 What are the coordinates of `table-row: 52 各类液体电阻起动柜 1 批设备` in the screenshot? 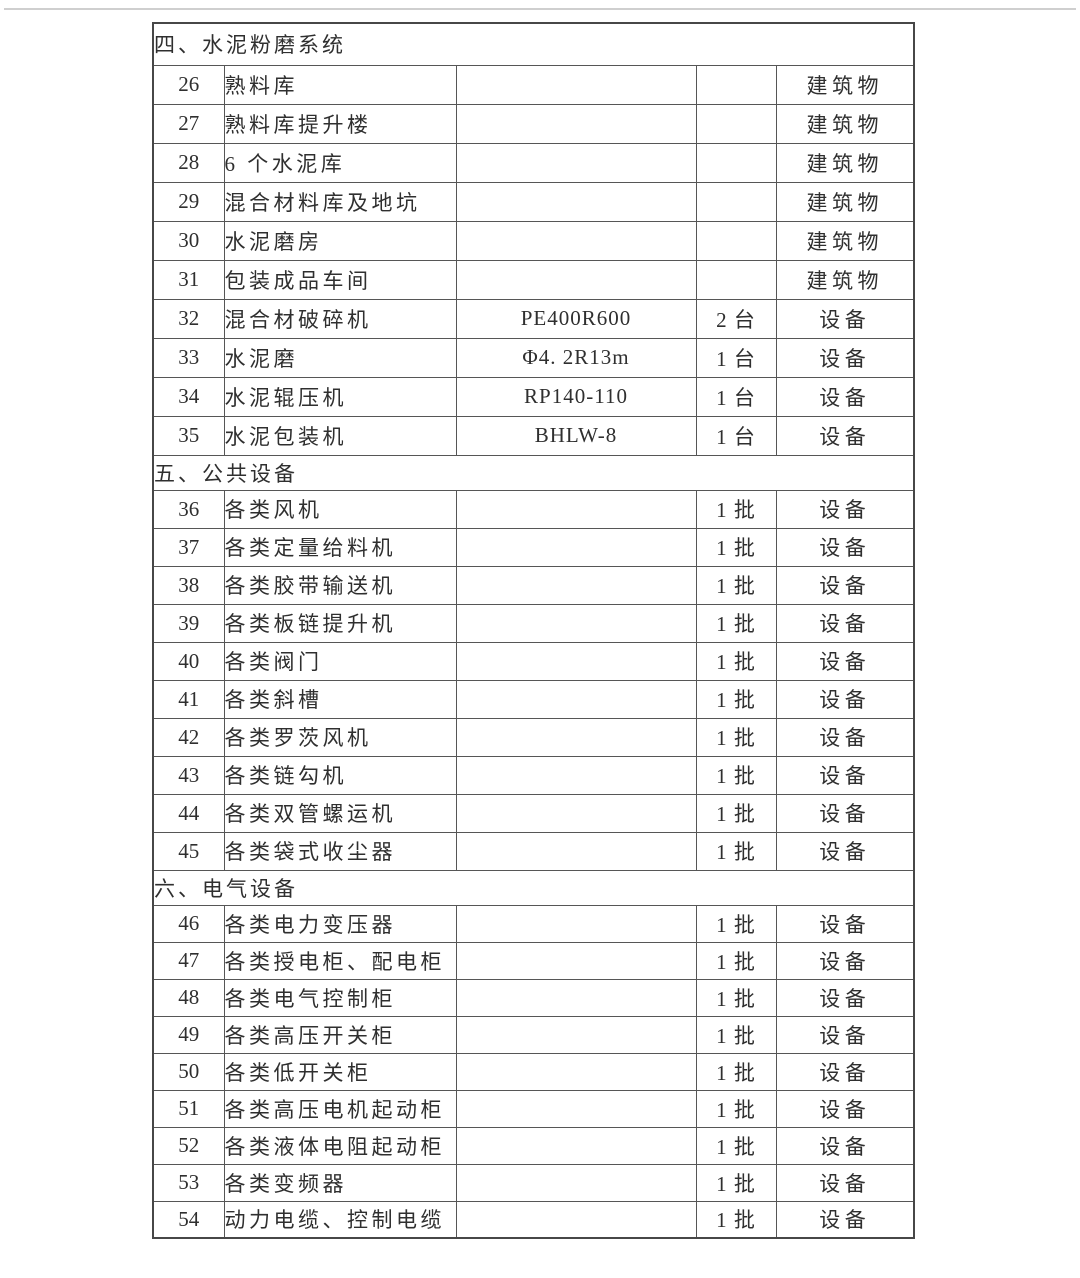 It's located at (533, 1145).